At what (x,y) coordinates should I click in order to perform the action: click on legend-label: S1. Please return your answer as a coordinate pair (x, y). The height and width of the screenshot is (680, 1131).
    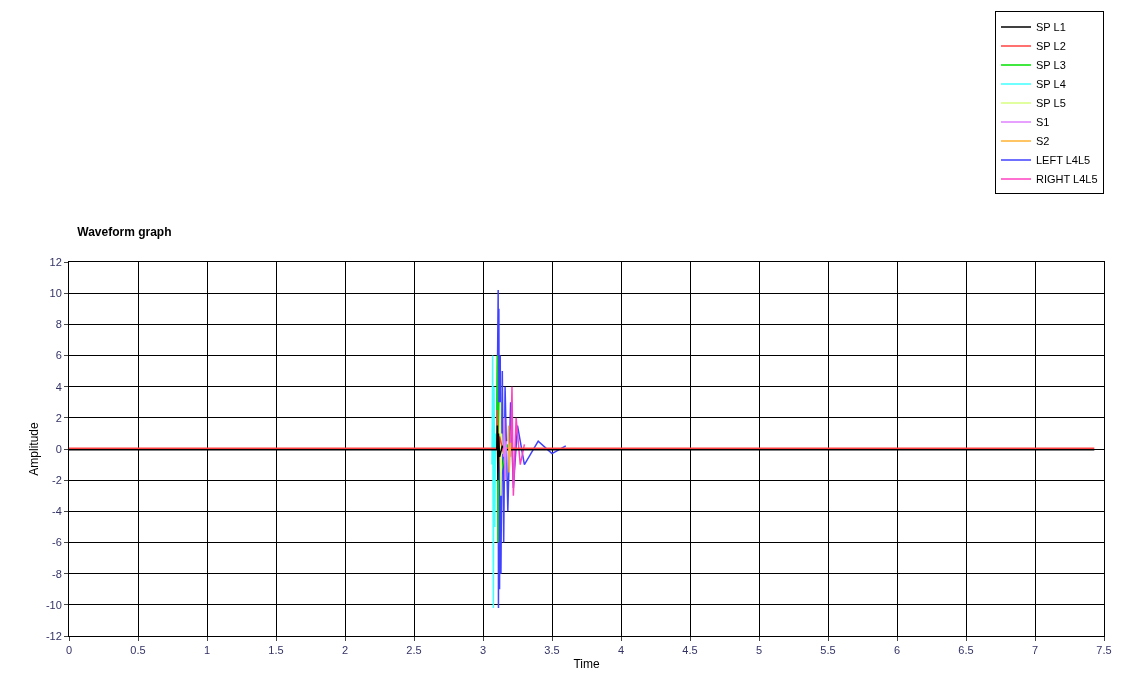
    Looking at the image, I should click on (1043, 122).